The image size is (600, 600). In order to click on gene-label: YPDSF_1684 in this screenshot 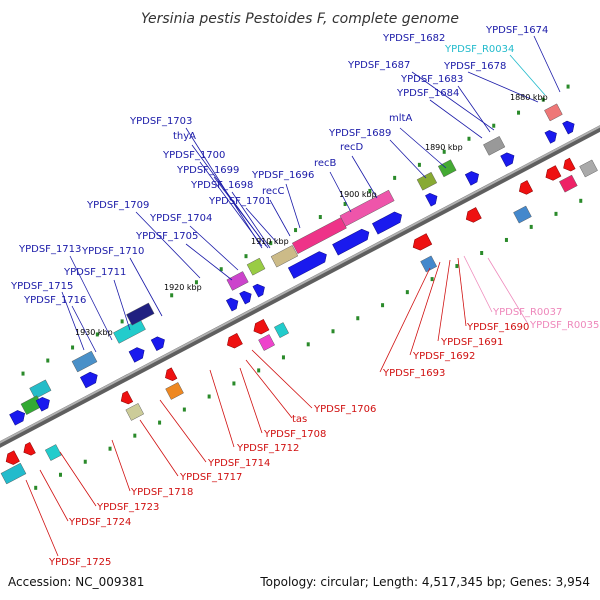, I will do `click(427, 93)`.